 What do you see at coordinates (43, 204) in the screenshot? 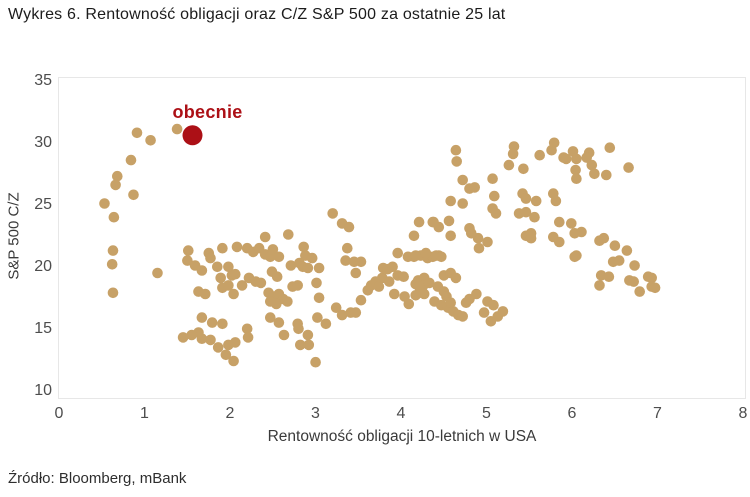
I see `y-tick-label: 25` at bounding box center [43, 204].